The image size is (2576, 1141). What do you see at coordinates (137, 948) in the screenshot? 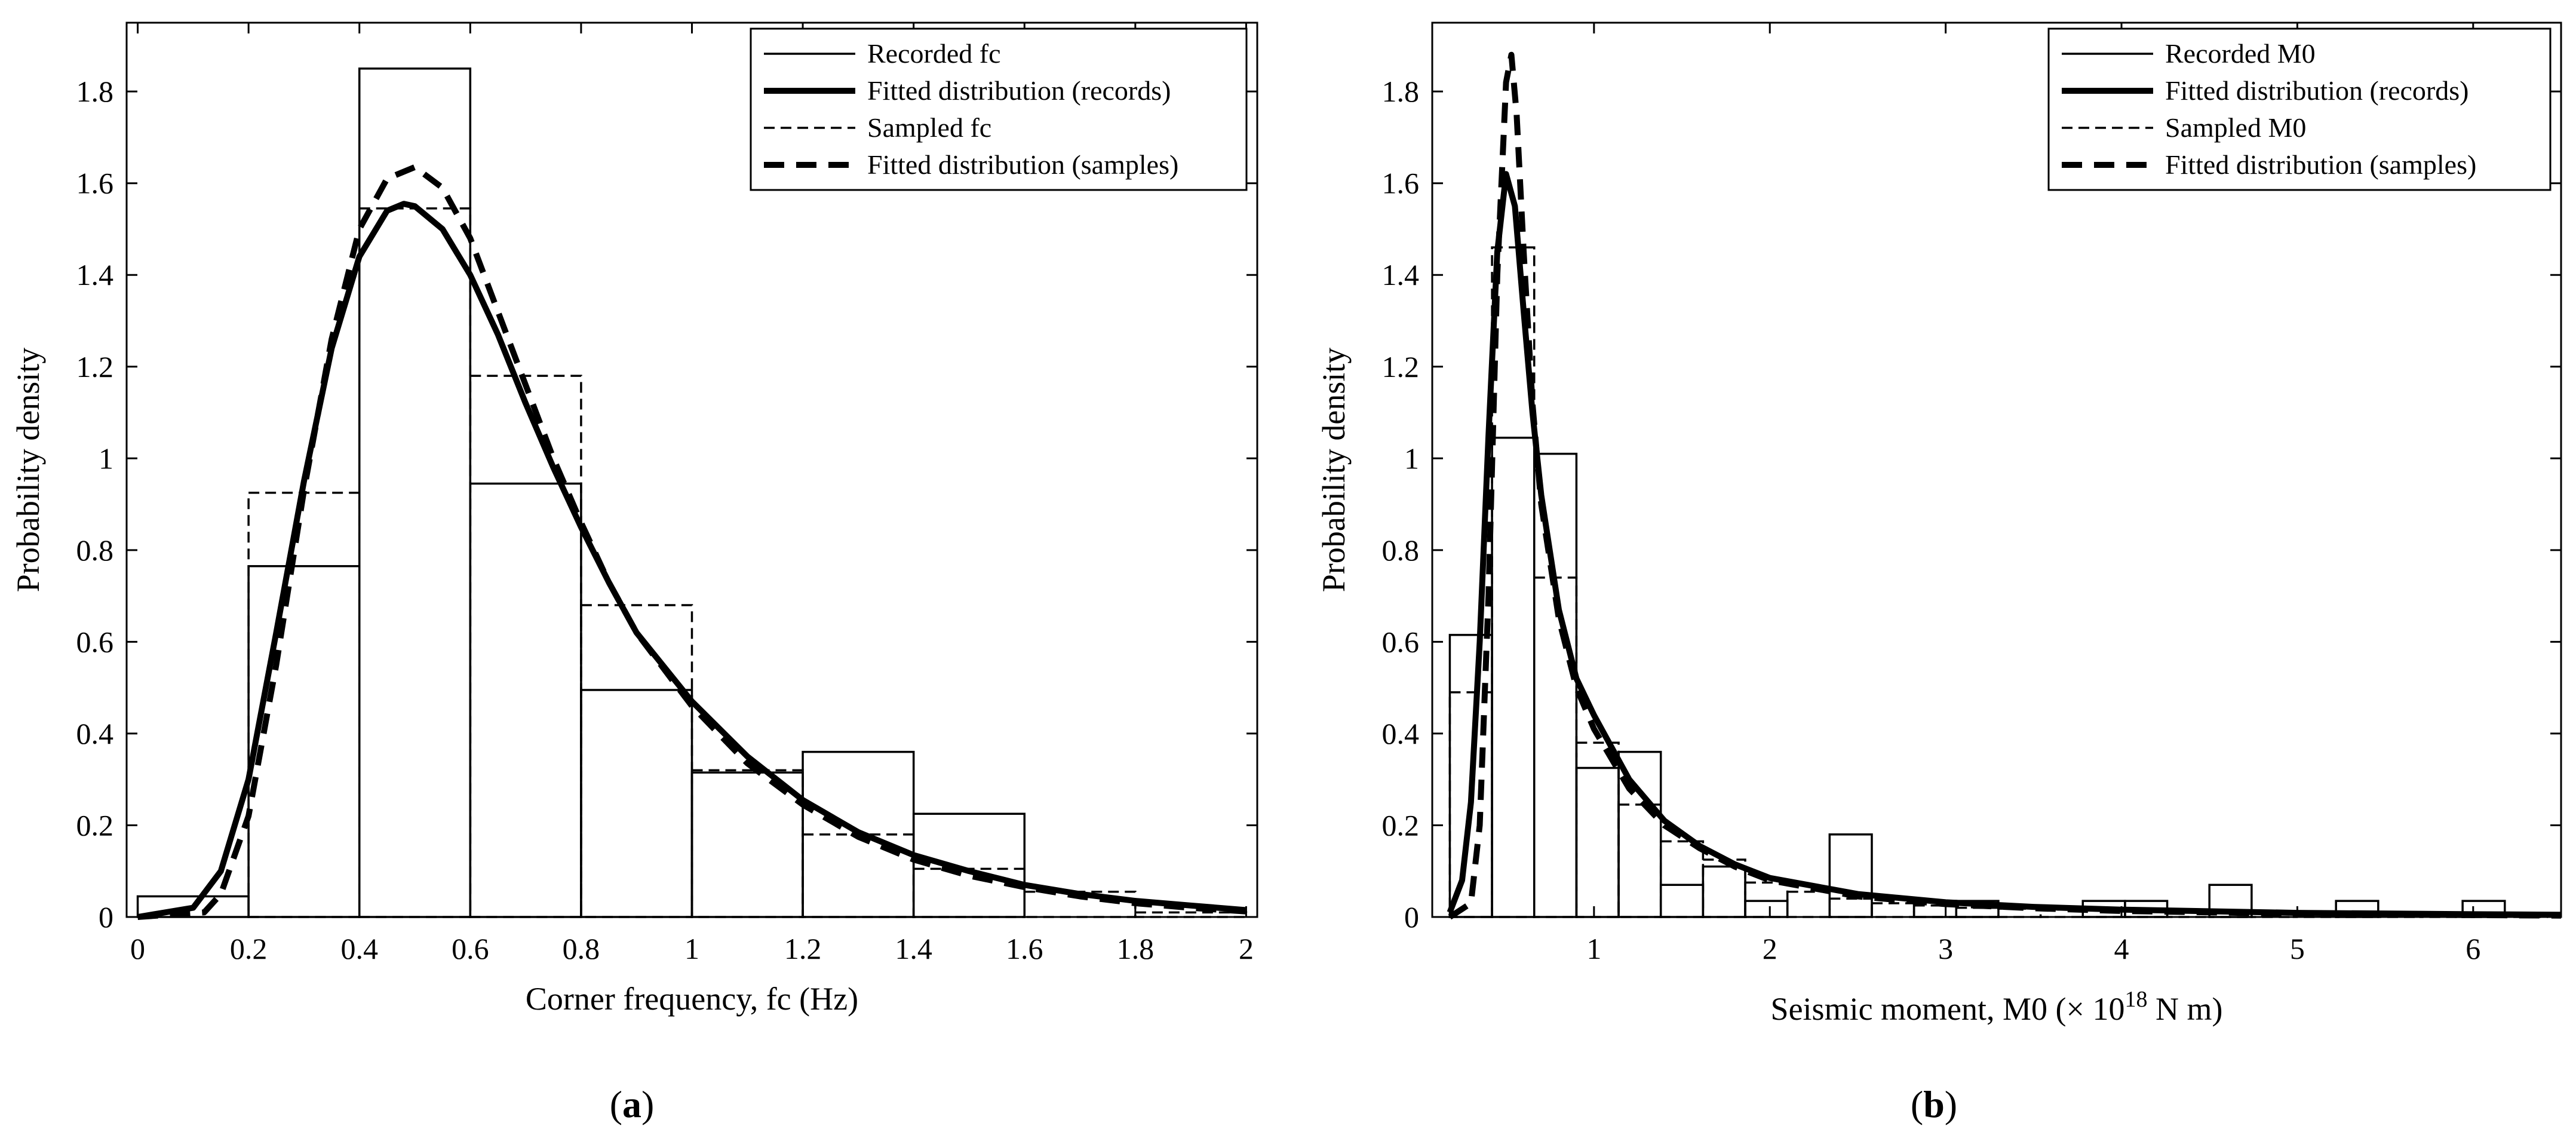
I see `x-tick-label: 0` at bounding box center [137, 948].